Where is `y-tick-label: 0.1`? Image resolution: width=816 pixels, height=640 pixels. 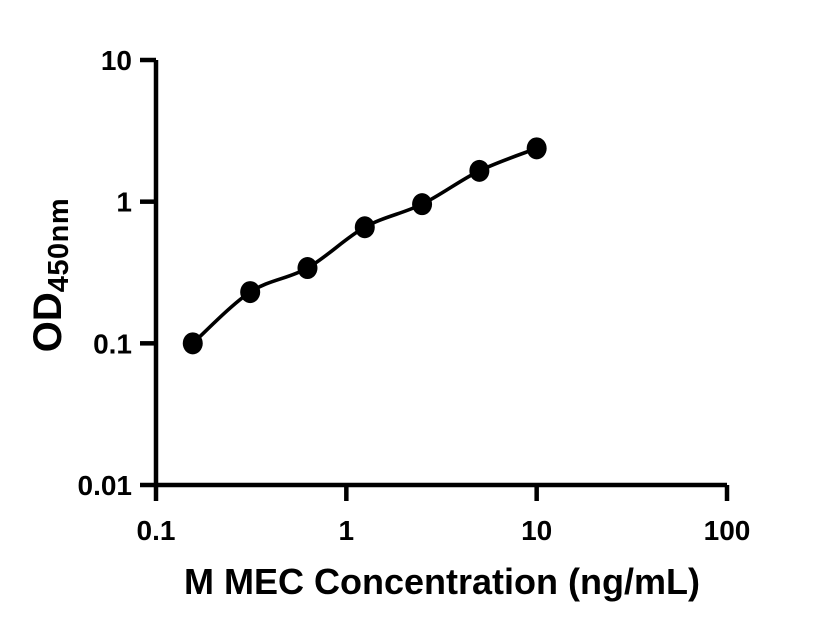 y-tick-label: 0.1 is located at coordinates (112, 343).